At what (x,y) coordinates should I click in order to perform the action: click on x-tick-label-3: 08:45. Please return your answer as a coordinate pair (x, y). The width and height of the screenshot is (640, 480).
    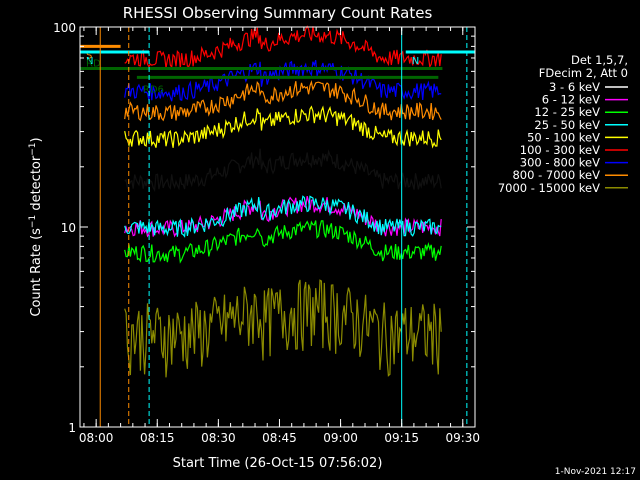
    Looking at the image, I should click on (279, 438).